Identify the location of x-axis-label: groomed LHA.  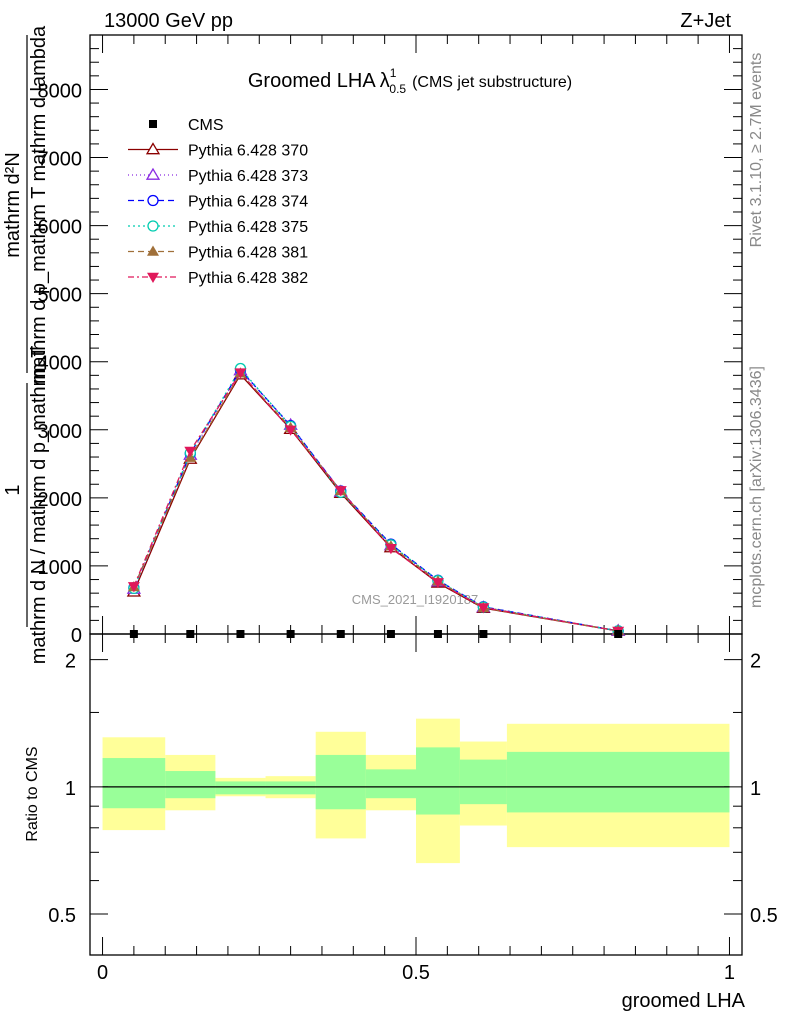
(684, 1001).